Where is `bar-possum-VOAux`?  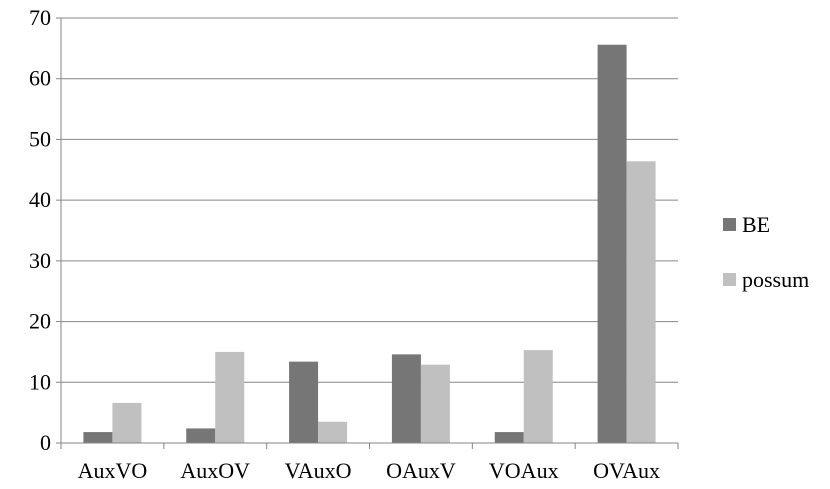
bar-possum-VOAux is located at coordinates (538, 396).